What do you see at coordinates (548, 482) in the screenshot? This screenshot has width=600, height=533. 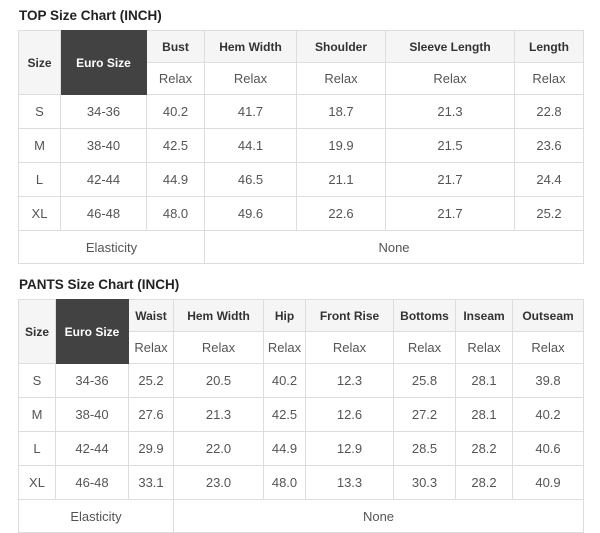 I see `value-cell: 40.9` at bounding box center [548, 482].